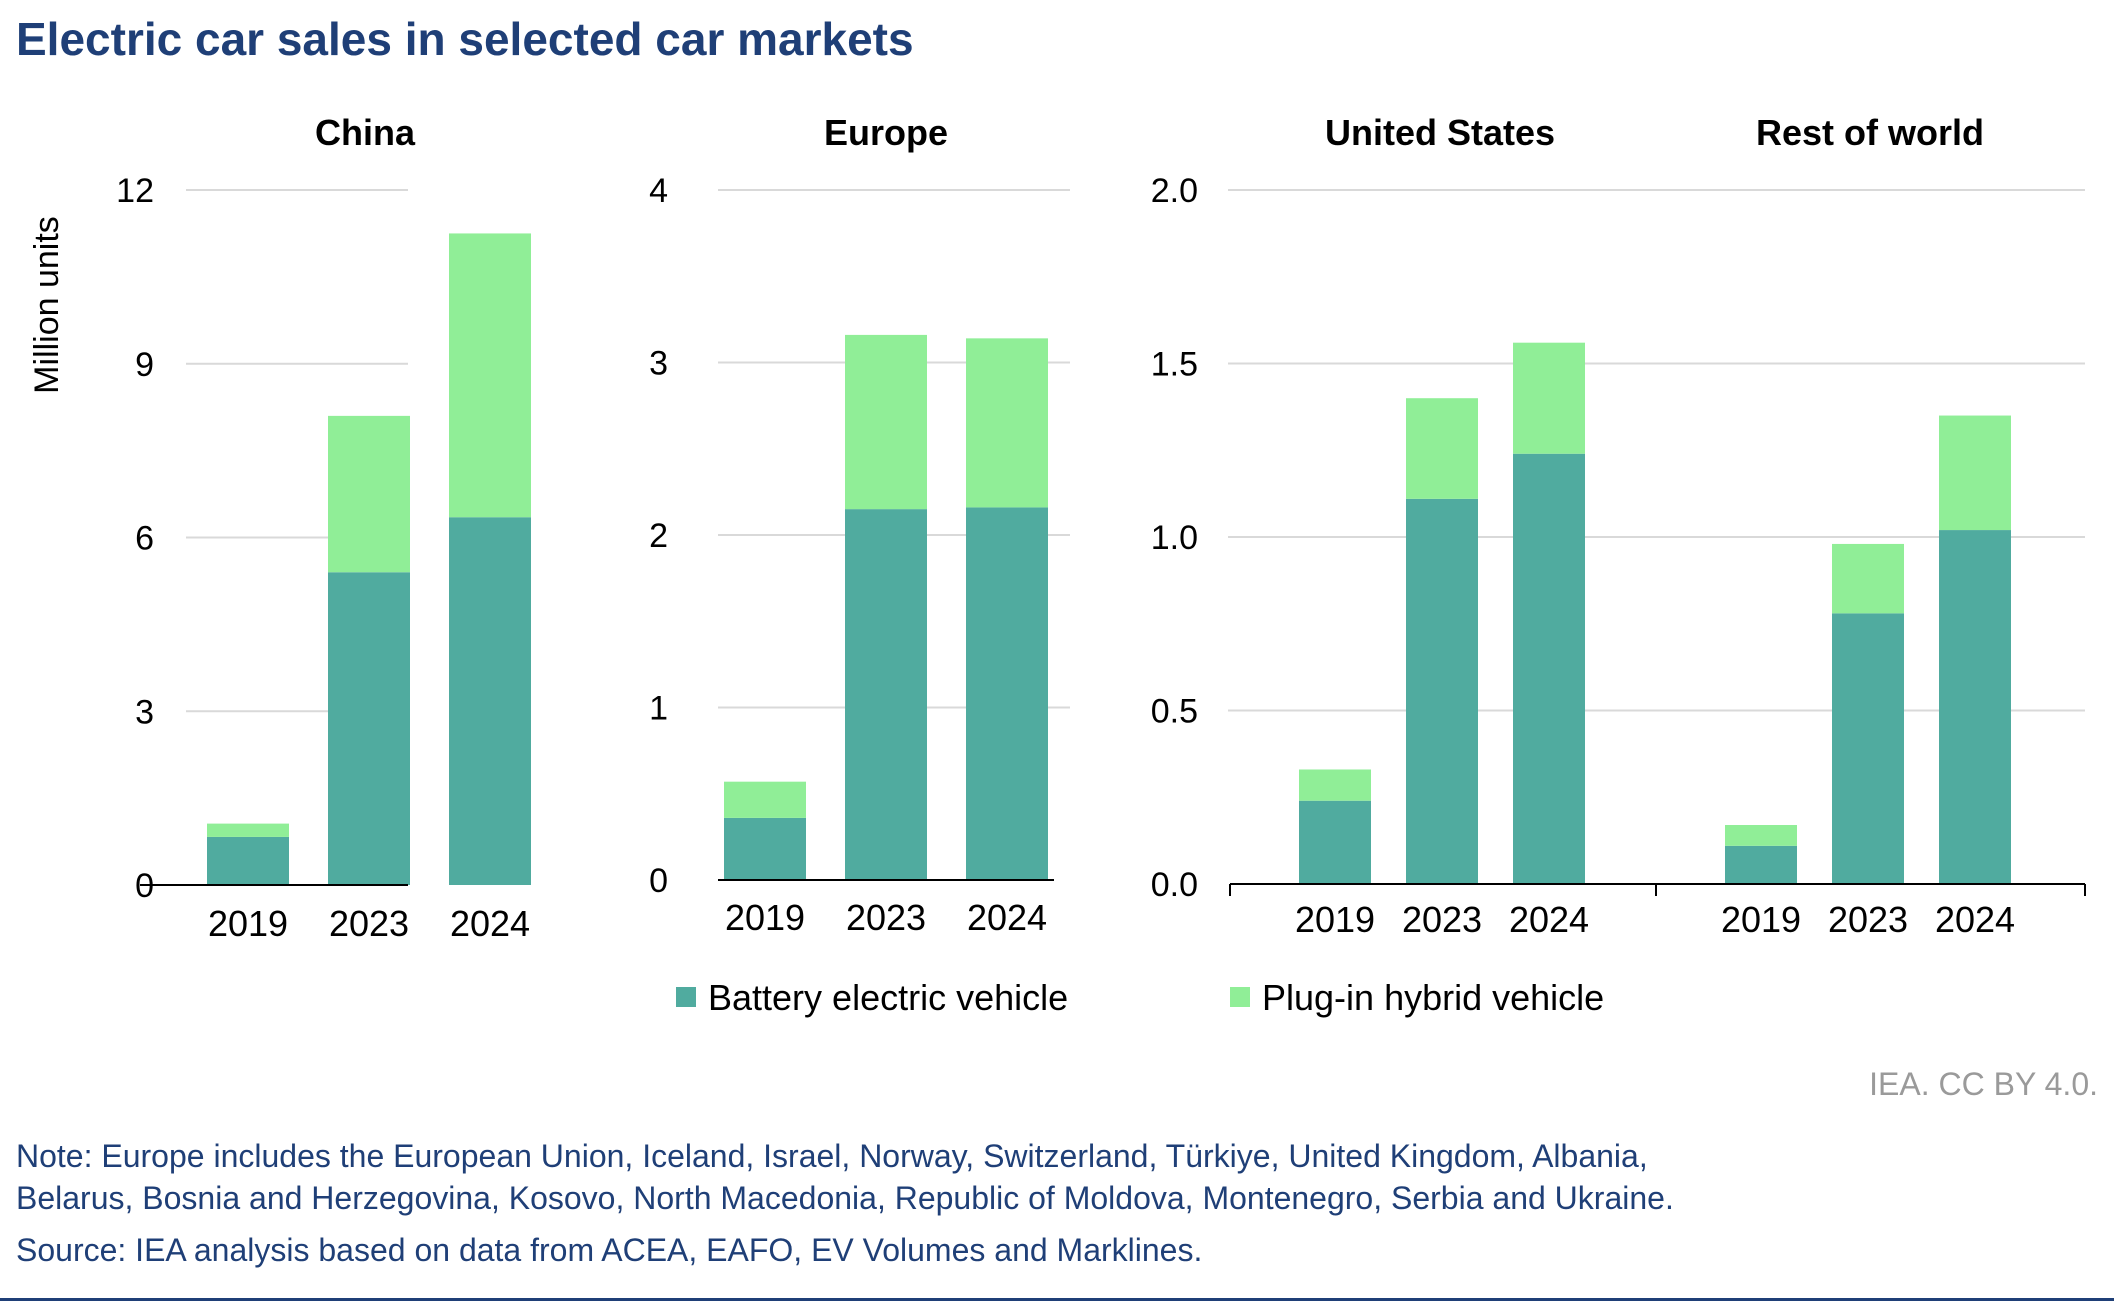  What do you see at coordinates (1433, 997) in the screenshot?
I see `legend-label-phev: Plug-in hybrid vehicle` at bounding box center [1433, 997].